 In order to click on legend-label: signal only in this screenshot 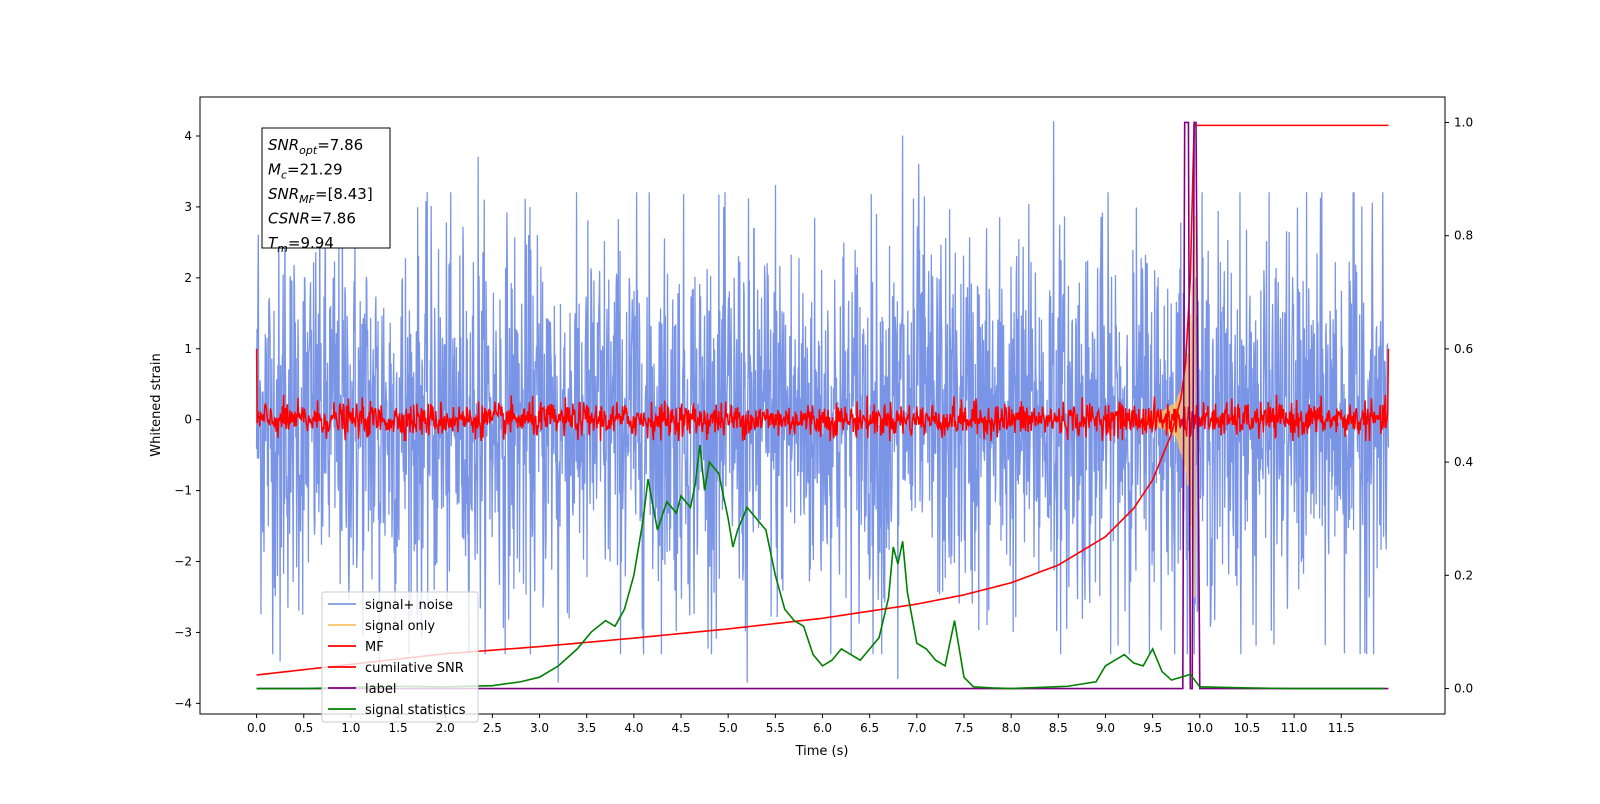, I will do `click(400, 626)`.